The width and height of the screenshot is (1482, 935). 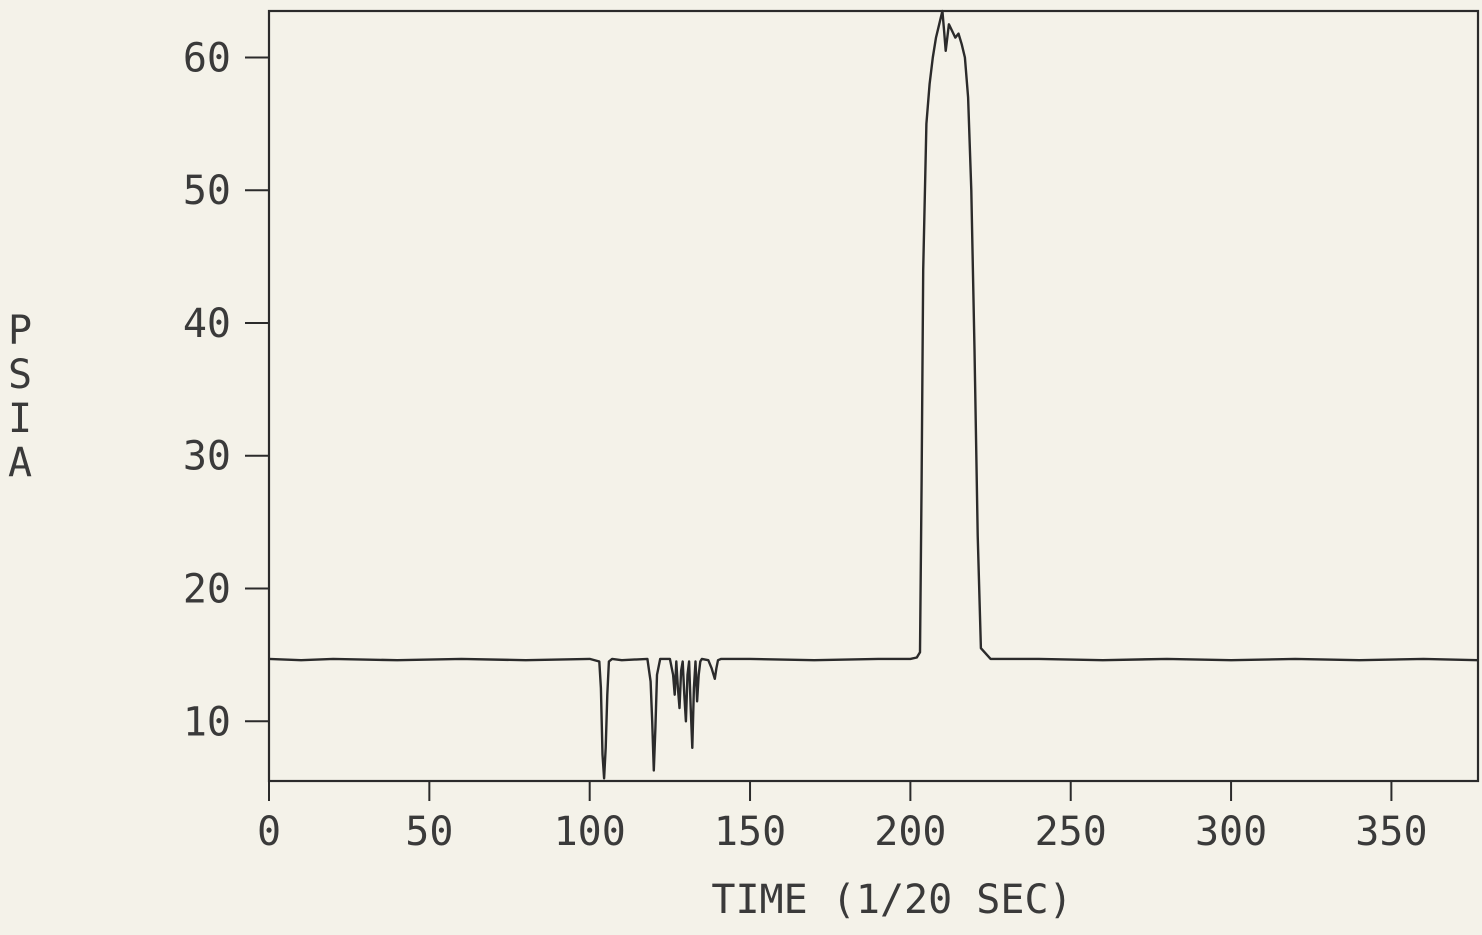 I want to click on x-tick-label: 350, so click(x=1391, y=832).